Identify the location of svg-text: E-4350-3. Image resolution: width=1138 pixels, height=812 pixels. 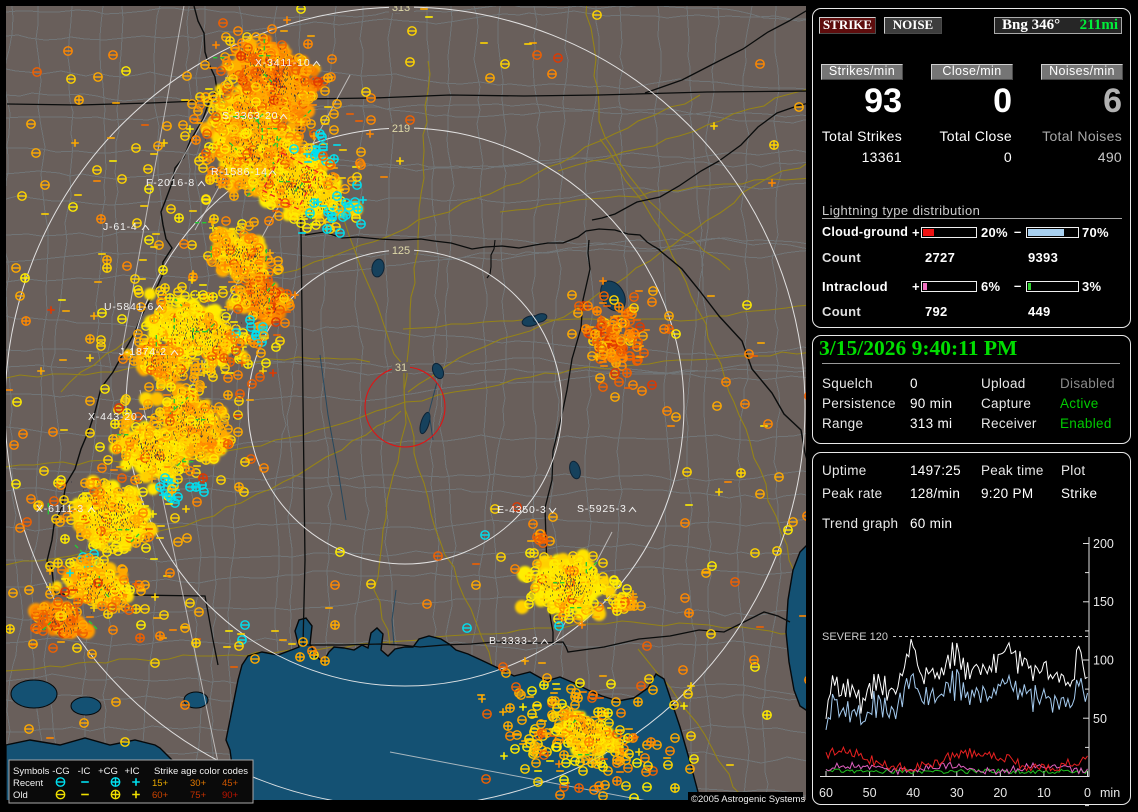
(522, 510).